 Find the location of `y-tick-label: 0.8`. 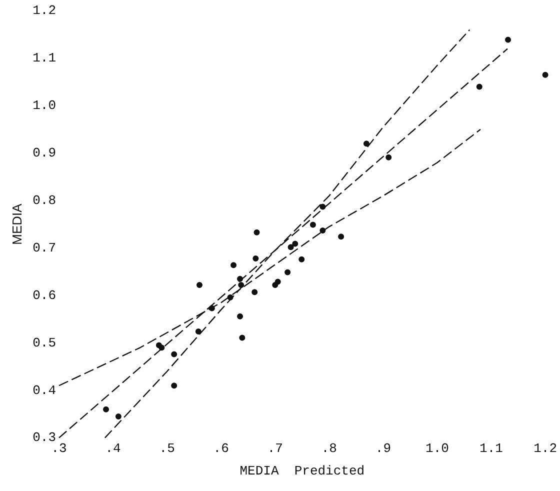

y-tick-label: 0.8 is located at coordinates (44, 200).